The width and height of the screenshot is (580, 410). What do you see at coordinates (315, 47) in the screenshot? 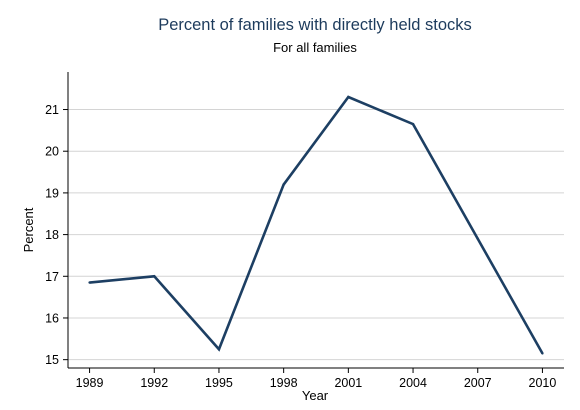
I see `chart-subtitle: For all families` at bounding box center [315, 47].